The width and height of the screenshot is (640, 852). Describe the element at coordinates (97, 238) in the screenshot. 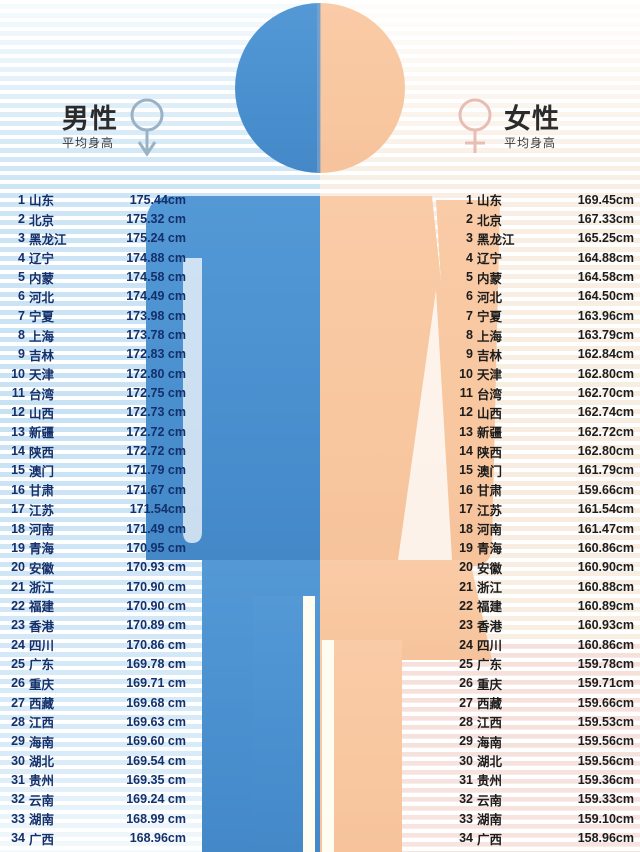

I see `table-row: 3 黑龙江 175.24 cm` at that location.